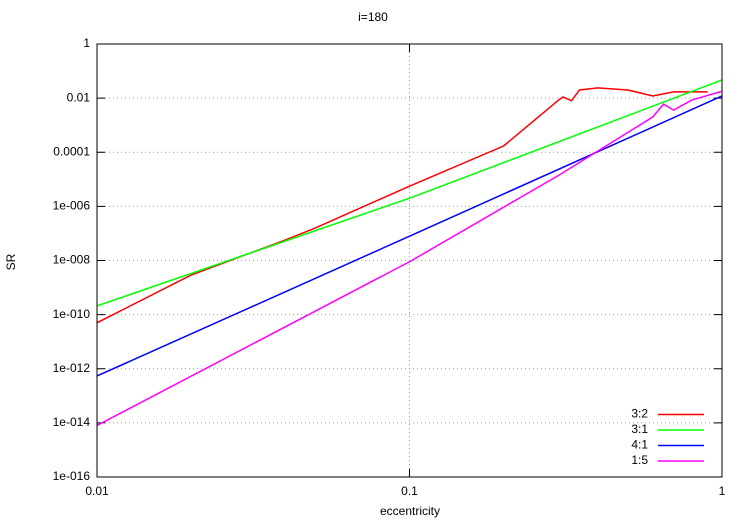 The image size is (747, 528). Describe the element at coordinates (11, 261) in the screenshot. I see `y-axis-label: SR` at that location.